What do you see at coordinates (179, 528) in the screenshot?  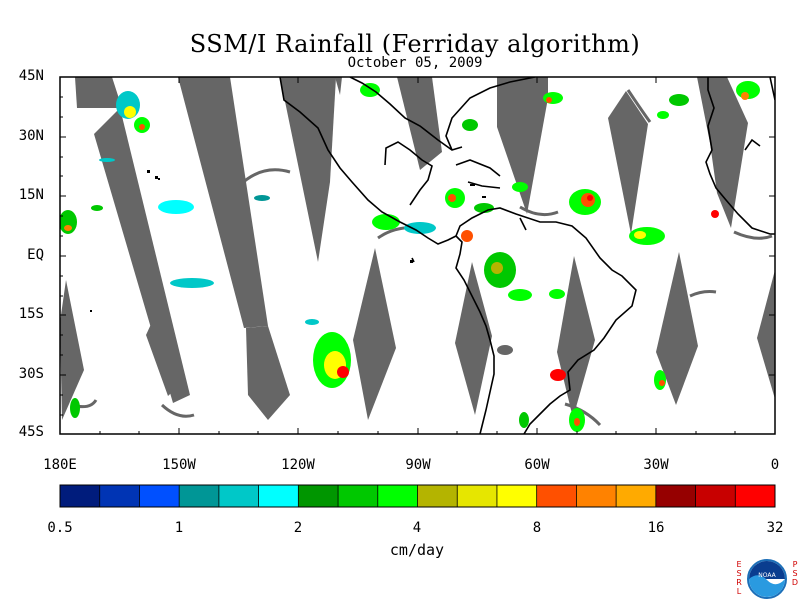 I see `colorbar-tick-1: 1` at bounding box center [179, 528].